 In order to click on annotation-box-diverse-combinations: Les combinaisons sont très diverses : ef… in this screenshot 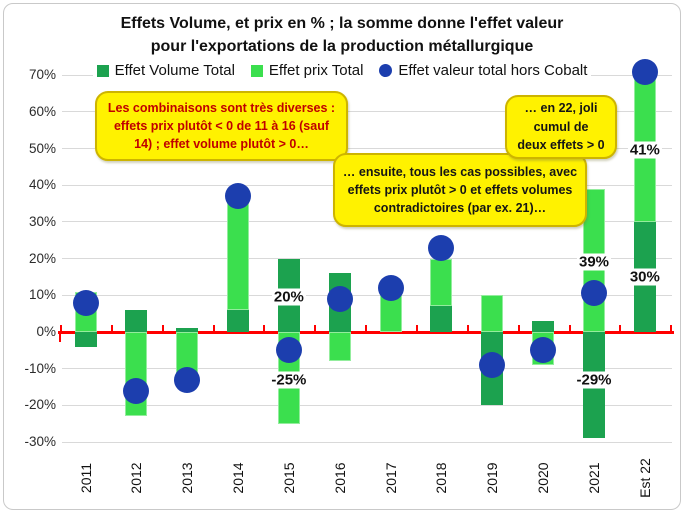, I will do `click(221, 126)`.